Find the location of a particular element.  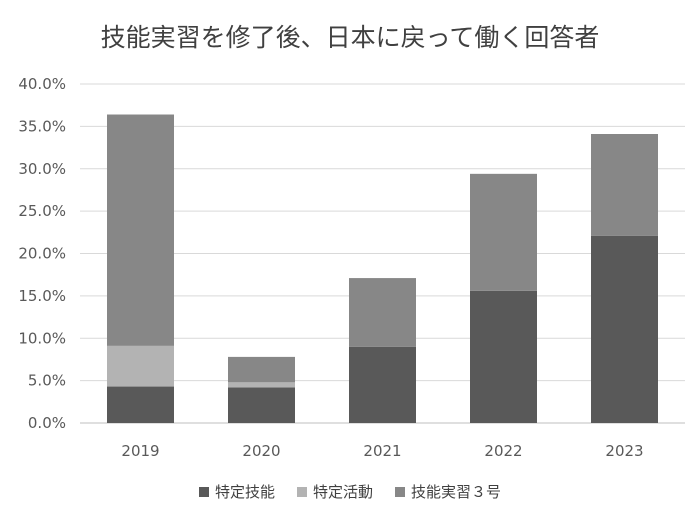

y-tick-label: 35.0% is located at coordinates (42, 126).